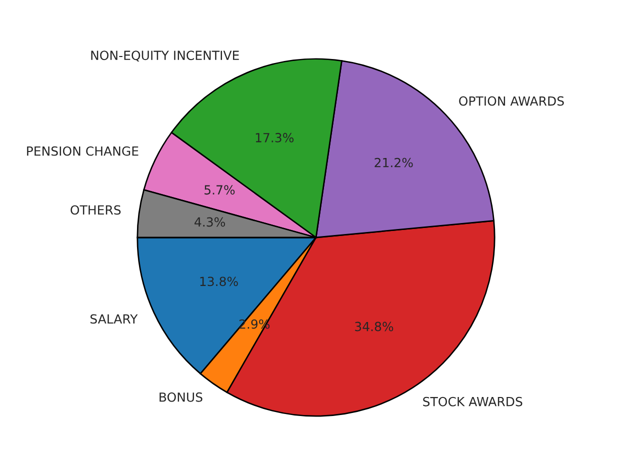  What do you see at coordinates (114, 319) in the screenshot?
I see `slice-label: SALARY` at bounding box center [114, 319].